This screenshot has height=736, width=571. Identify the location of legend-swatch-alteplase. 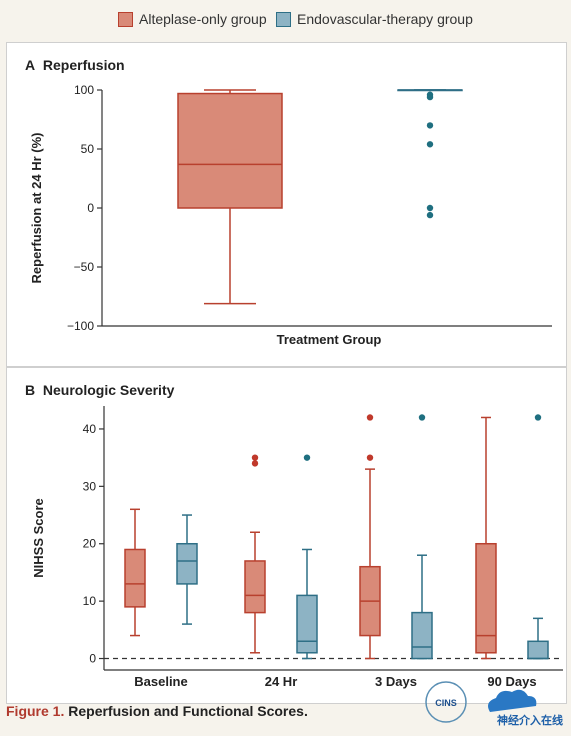
(125, 19).